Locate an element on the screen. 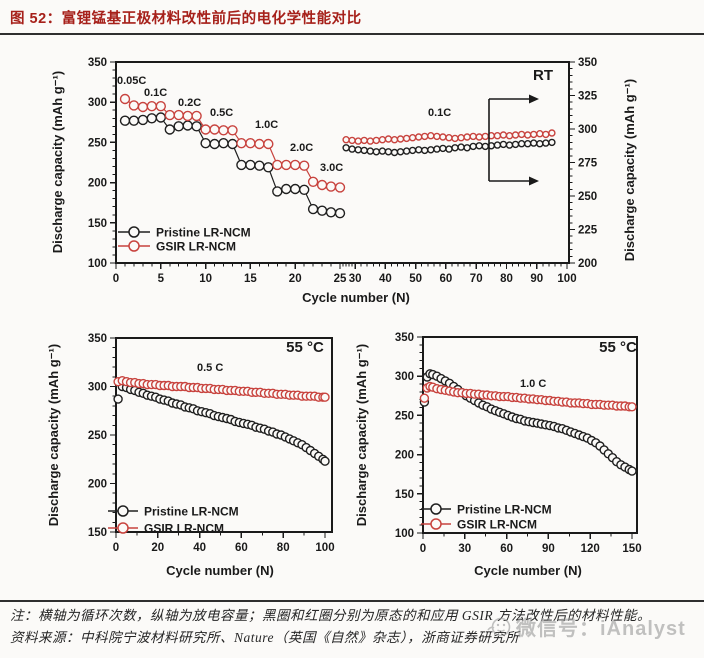 Image resolution: width=704 pixels, height=658 pixels. figure-title: 图 52：富锂锰基正极材料改性前后的电化学性能对比 is located at coordinates (186, 19).